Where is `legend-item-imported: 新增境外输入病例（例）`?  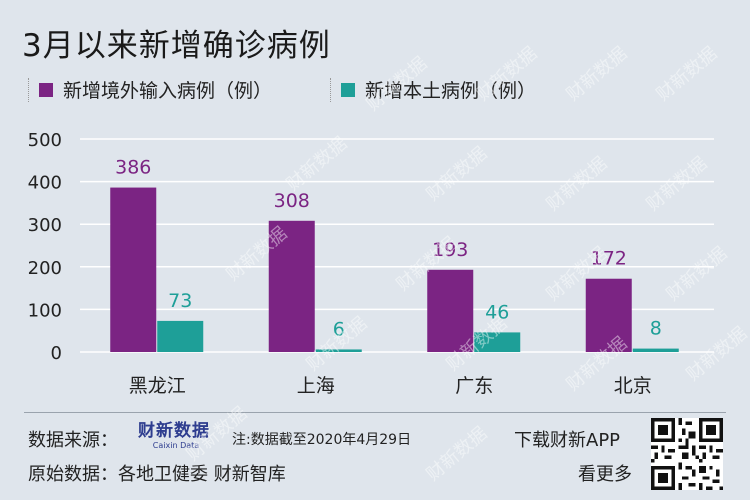 legend-item-imported: 新增境外输入病例（例） is located at coordinates (150, 89).